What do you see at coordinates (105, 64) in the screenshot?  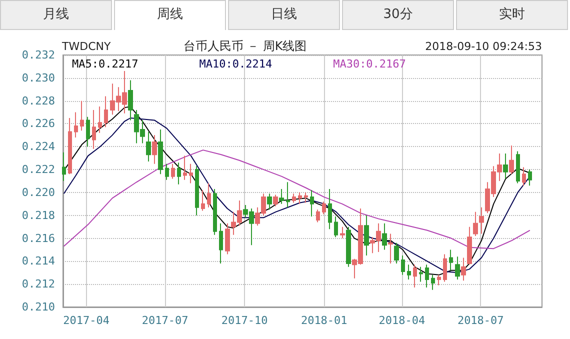 I see `text: MA5:0.2217` at bounding box center [105, 64].